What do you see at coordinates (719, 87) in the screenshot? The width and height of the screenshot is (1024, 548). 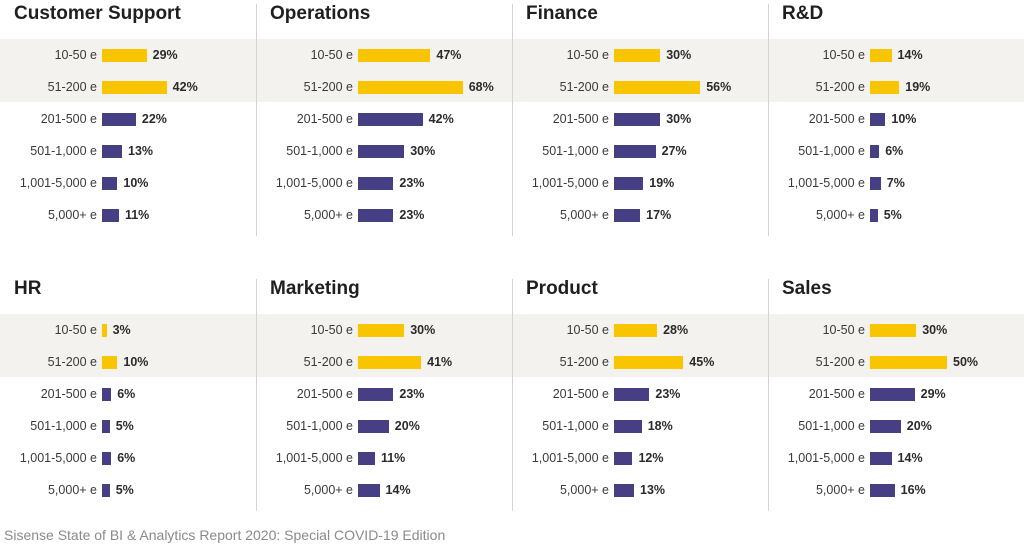 I see `value-label: 56%` at bounding box center [719, 87].